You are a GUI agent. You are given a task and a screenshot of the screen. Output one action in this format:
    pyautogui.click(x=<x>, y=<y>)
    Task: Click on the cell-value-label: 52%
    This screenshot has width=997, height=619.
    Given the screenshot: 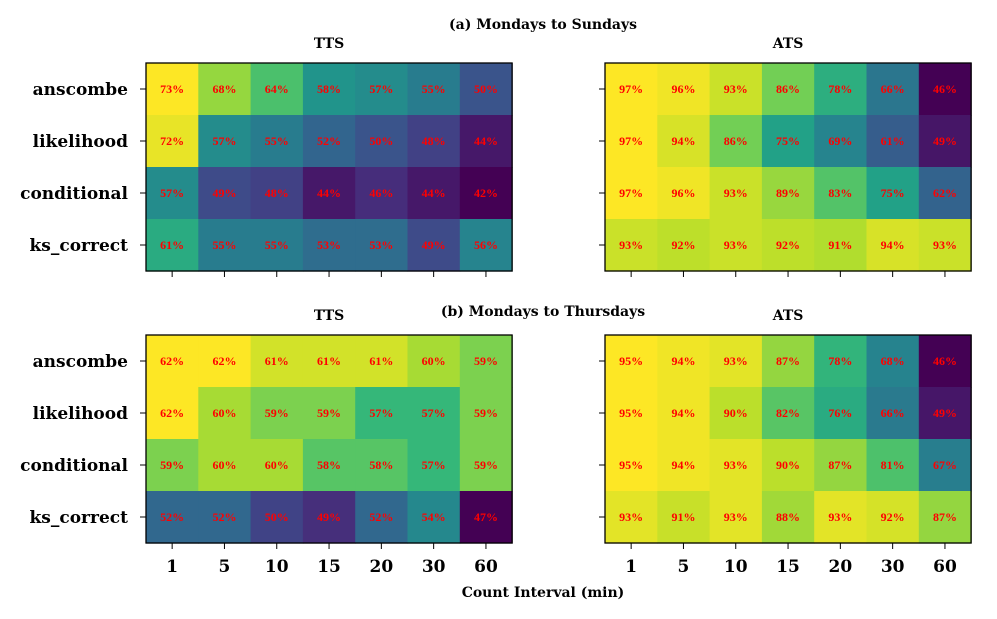 What is the action you would take?
    pyautogui.click(x=329, y=141)
    